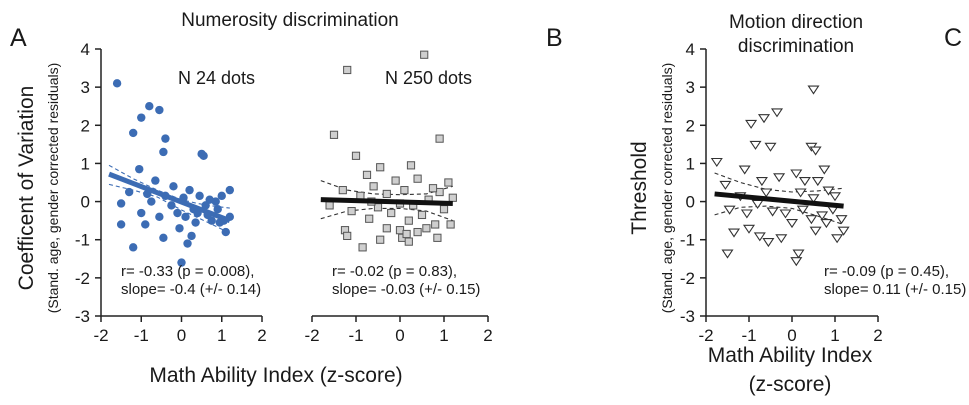 This screenshot has width=969, height=405. Describe the element at coordinates (169, 197) in the screenshot. I see `regression-line-a` at that location.